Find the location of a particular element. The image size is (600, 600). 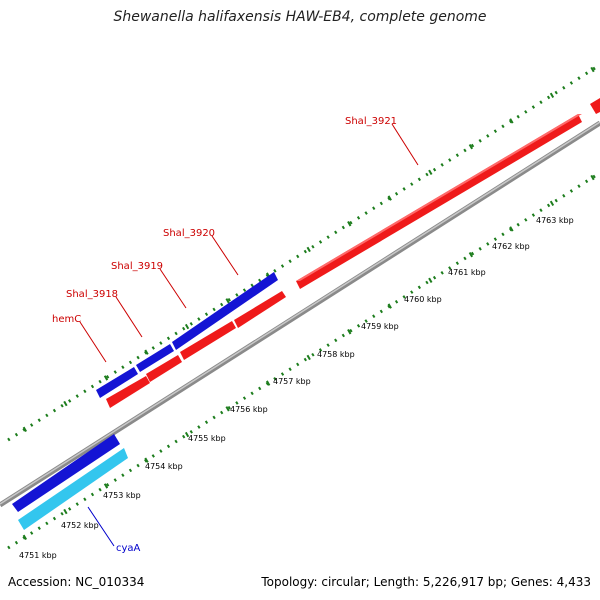

gene-hemc is located at coordinates (128, 392).